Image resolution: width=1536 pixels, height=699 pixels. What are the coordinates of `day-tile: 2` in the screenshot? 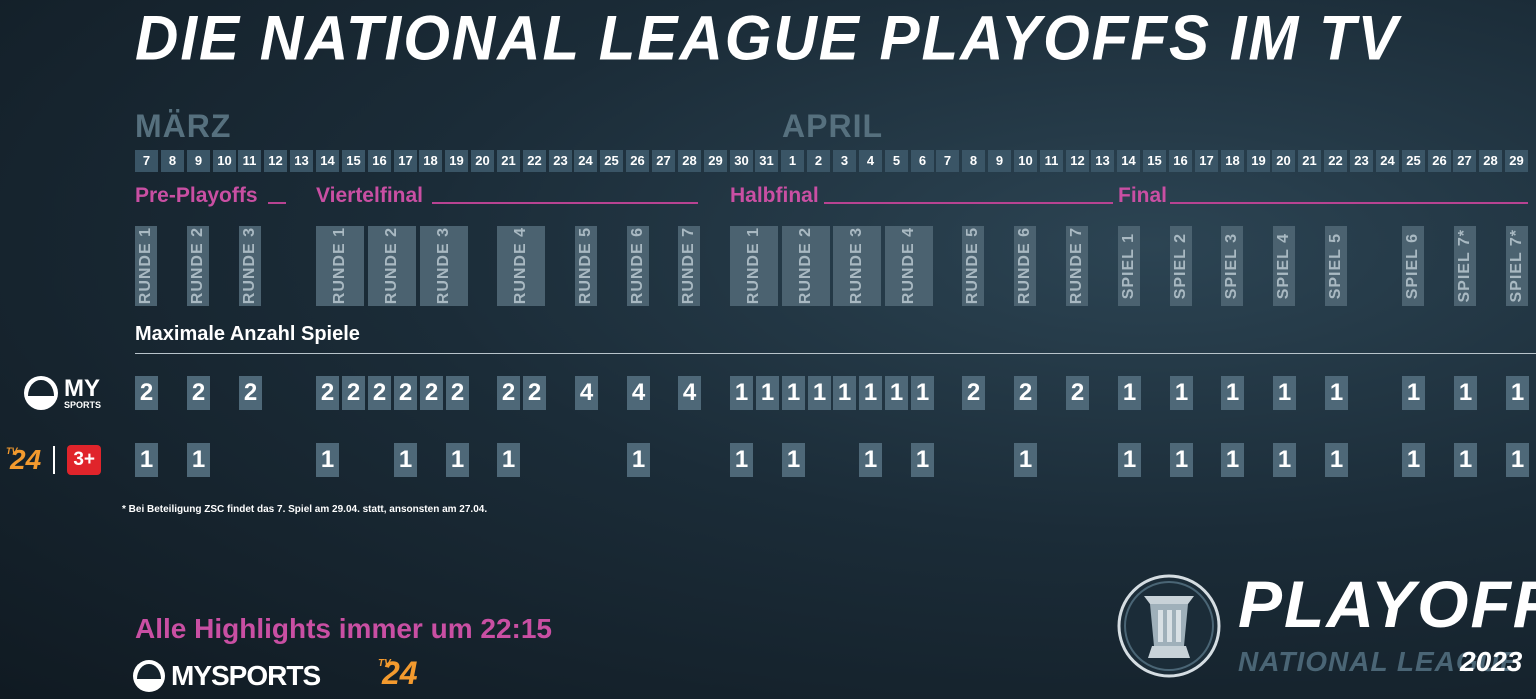 It's located at (818, 161).